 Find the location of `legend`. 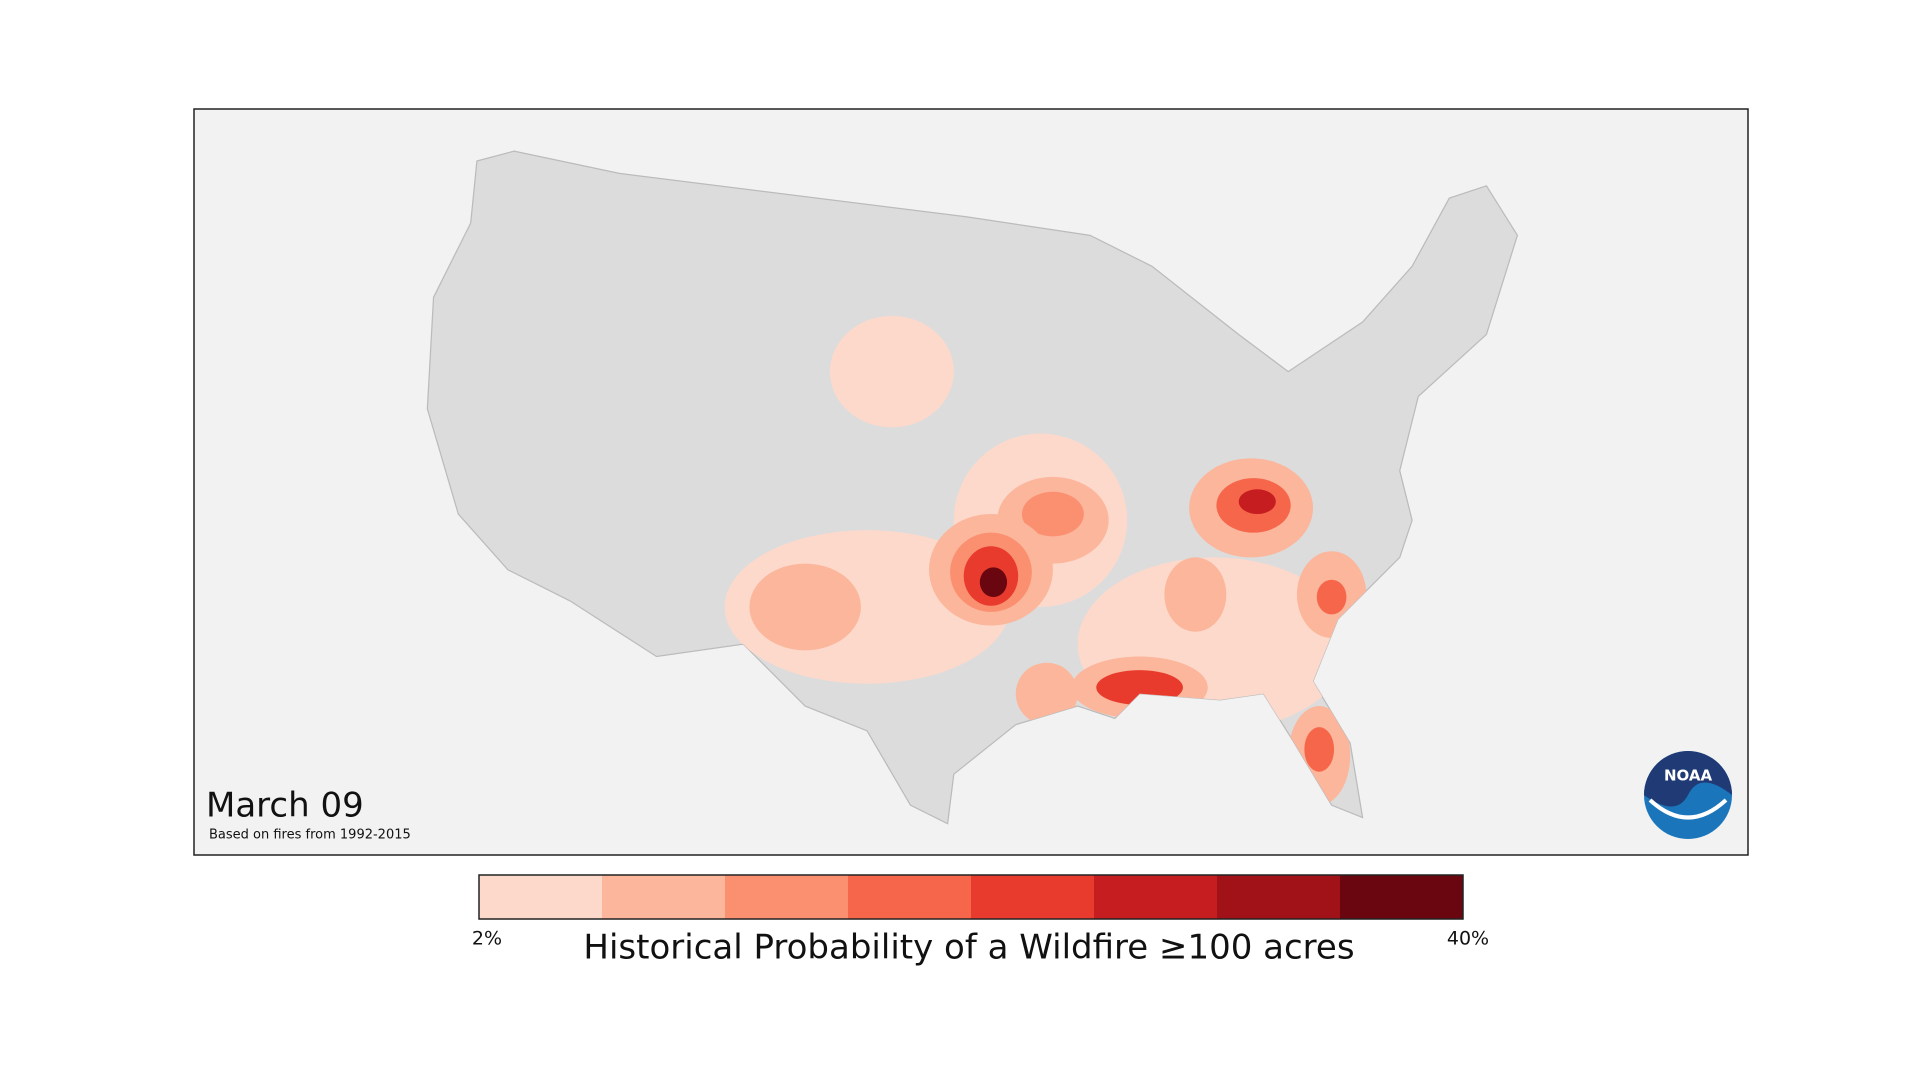

legend is located at coordinates (971, 897).